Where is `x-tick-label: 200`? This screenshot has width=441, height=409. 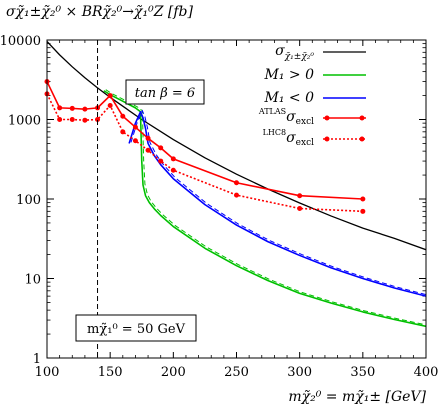
x-tick-label: 200 is located at coordinates (173, 372).